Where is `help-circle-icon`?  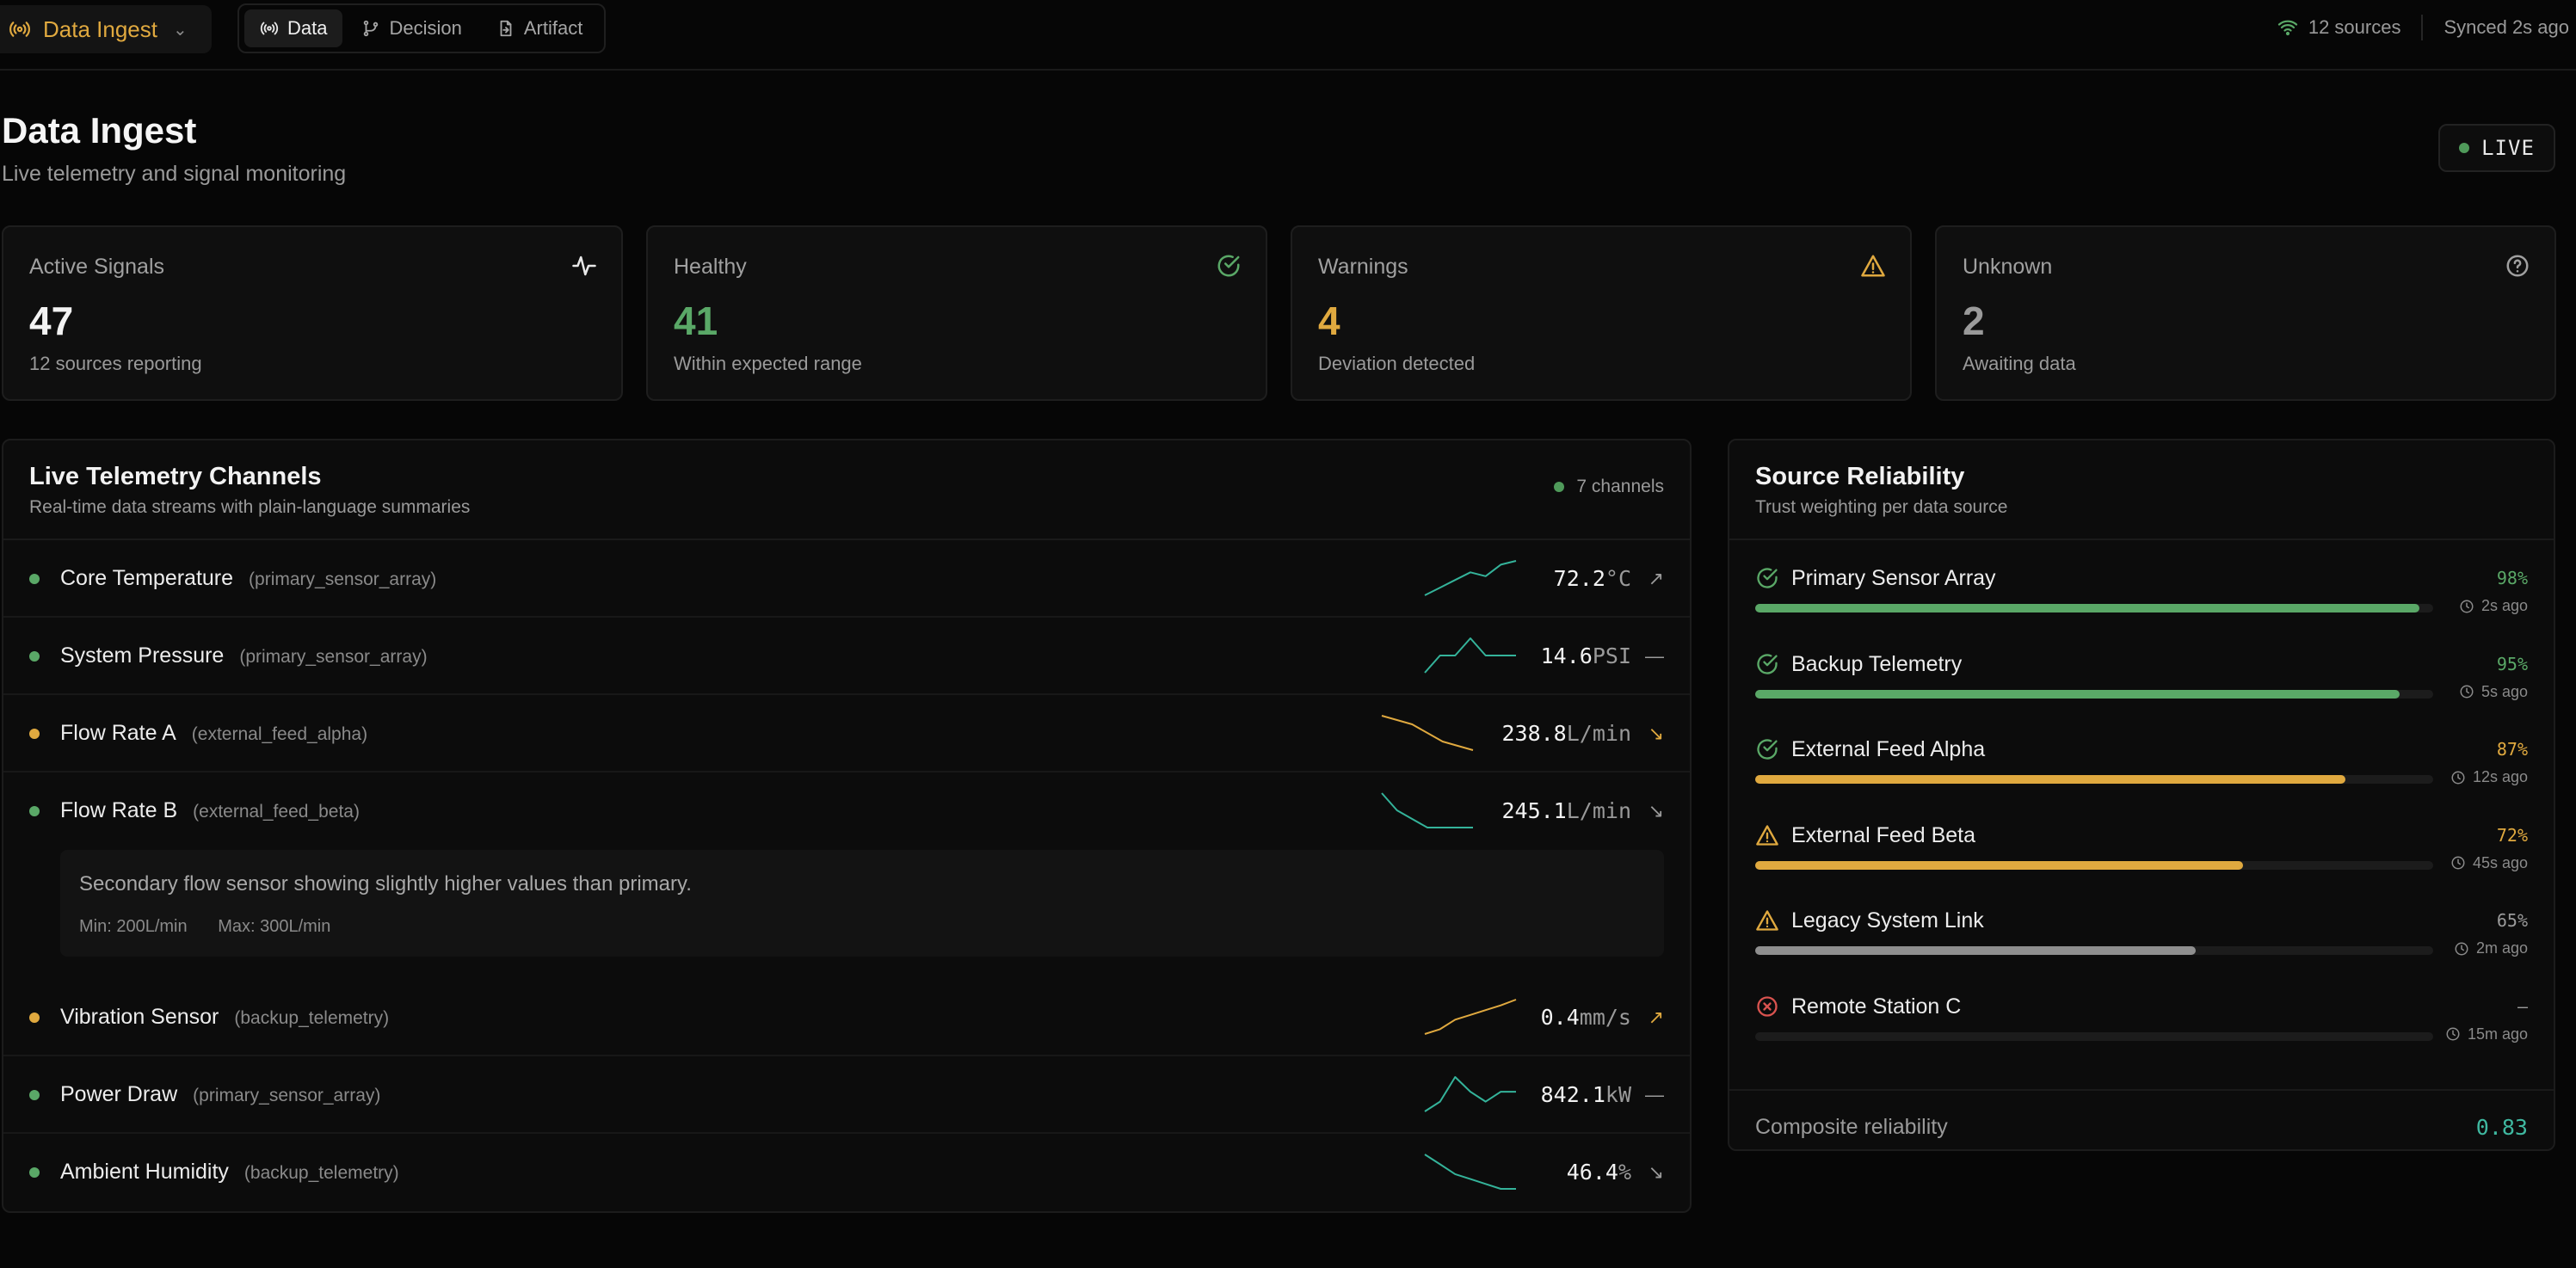
help-circle-icon is located at coordinates (2517, 266).